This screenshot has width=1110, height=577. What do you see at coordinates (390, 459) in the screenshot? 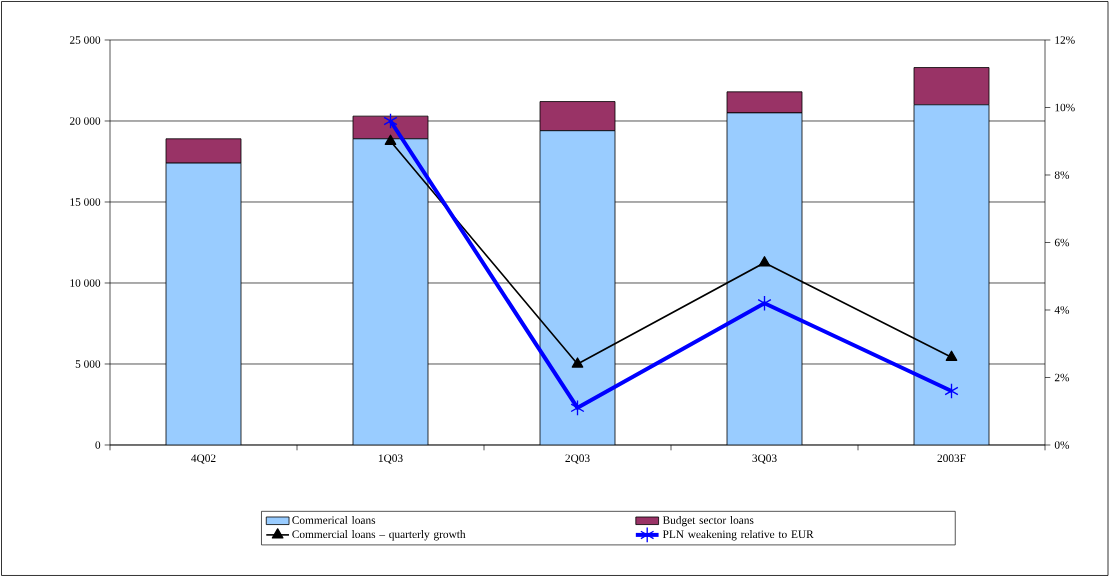
I see `x-tick-label: 1Q03` at bounding box center [390, 459].